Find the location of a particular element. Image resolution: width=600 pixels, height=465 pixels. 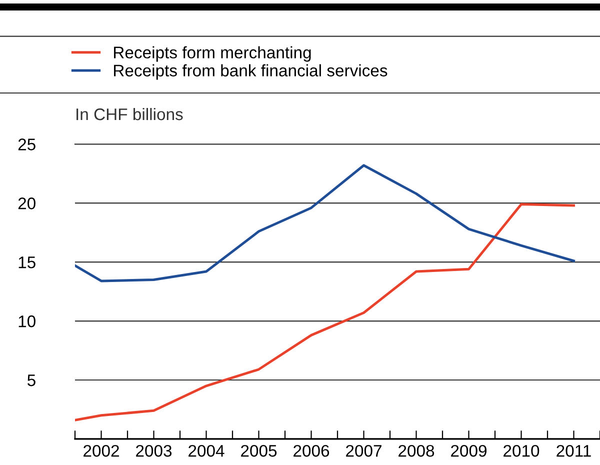

y-tick-label: 5 is located at coordinates (32, 380).